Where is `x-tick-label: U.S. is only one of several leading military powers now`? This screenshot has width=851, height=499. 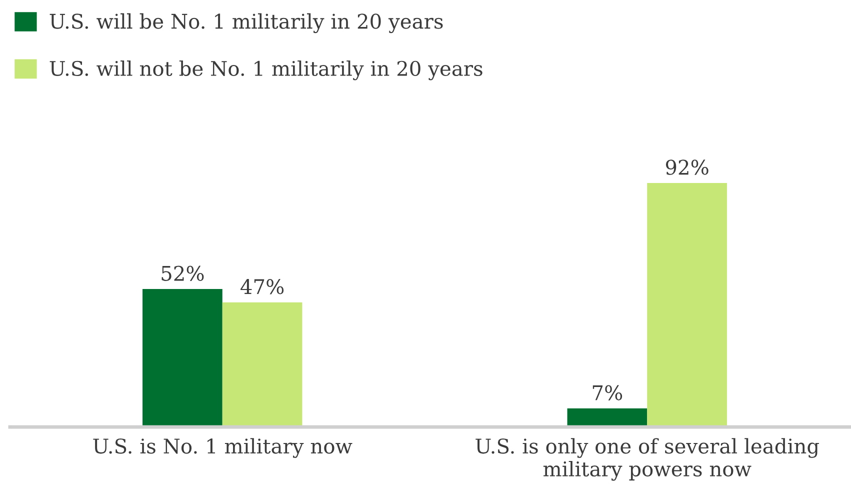 x-tick-label: U.S. is only one of several leading military powers now is located at coordinates (647, 459).